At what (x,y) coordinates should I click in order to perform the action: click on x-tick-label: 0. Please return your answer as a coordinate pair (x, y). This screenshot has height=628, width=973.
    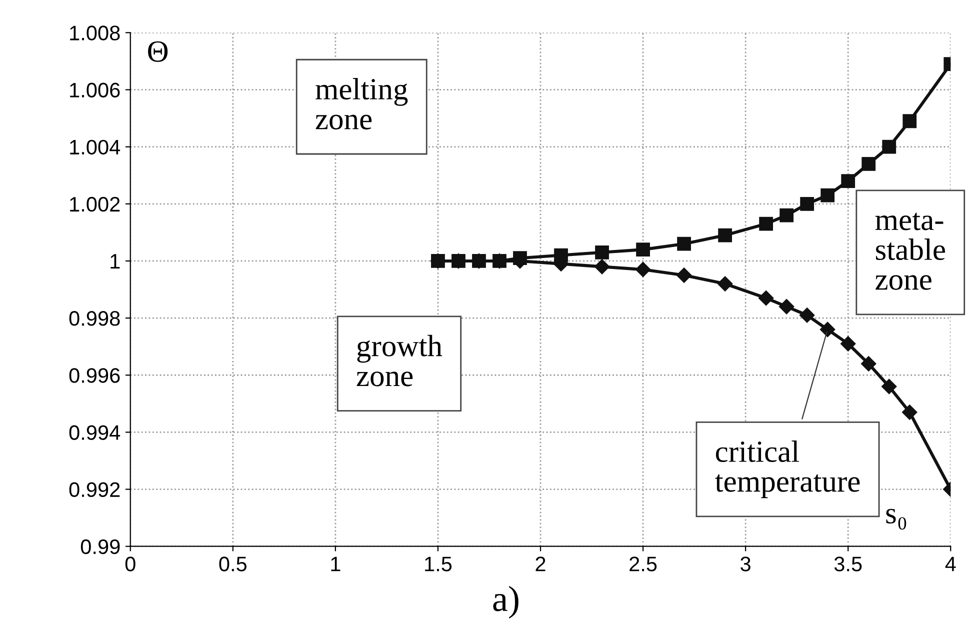
    Looking at the image, I should click on (130, 564).